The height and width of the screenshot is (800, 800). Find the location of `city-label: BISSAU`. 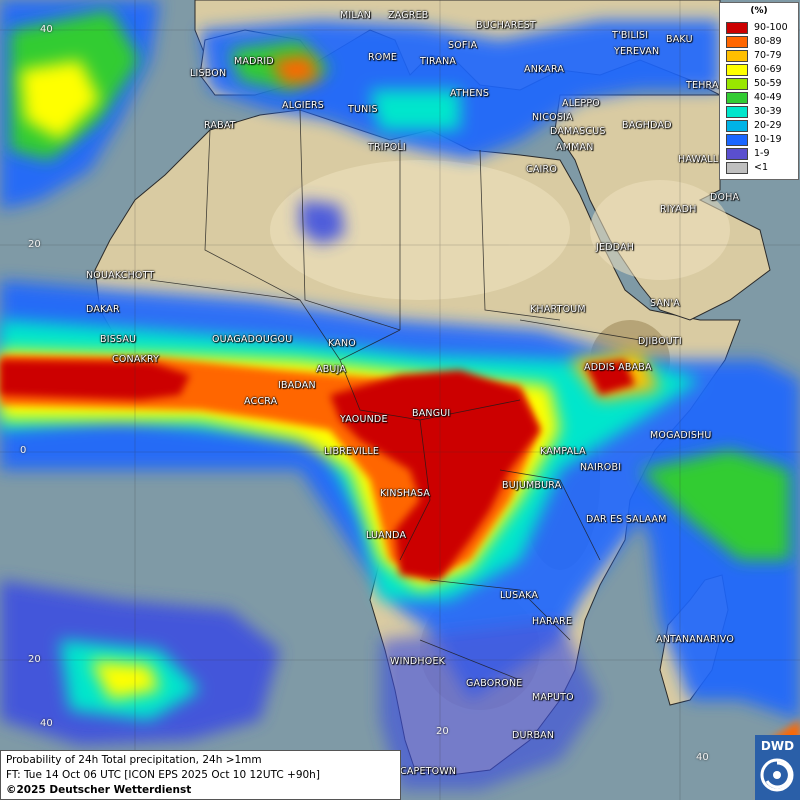

city-label: BISSAU is located at coordinates (118, 339).